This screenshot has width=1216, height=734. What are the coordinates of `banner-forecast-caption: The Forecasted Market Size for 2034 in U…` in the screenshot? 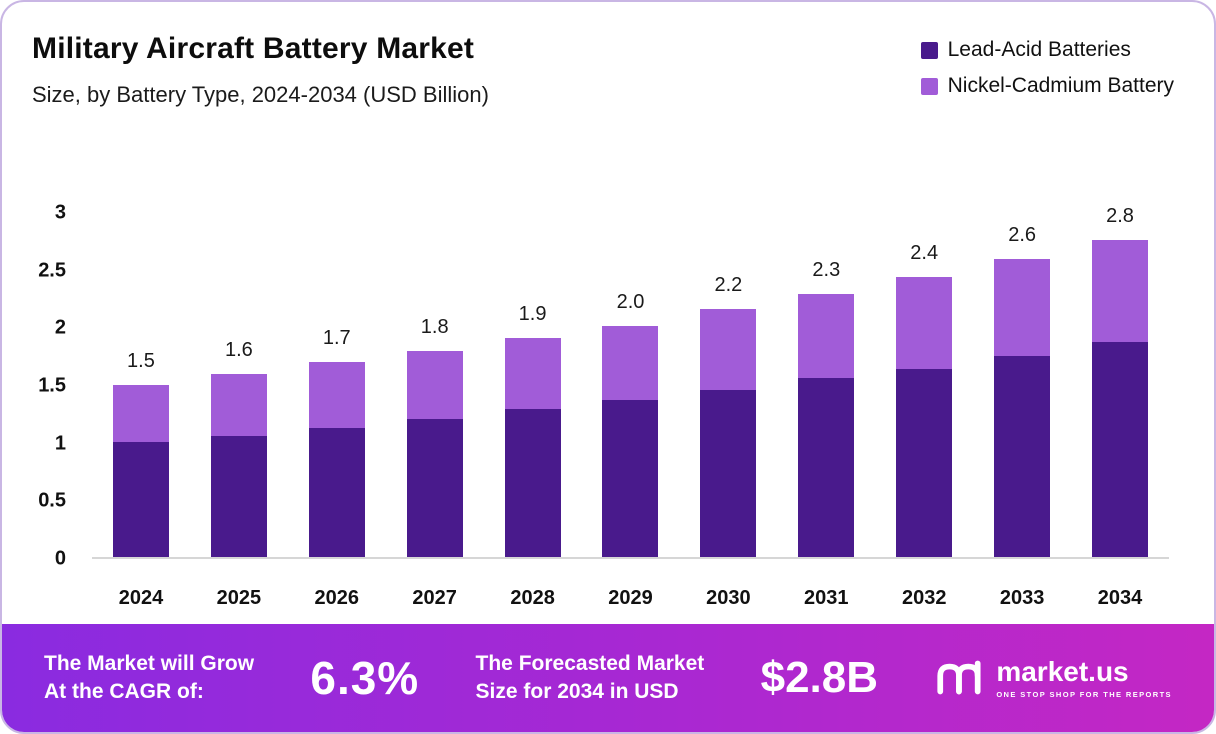 It's located at (590, 678).